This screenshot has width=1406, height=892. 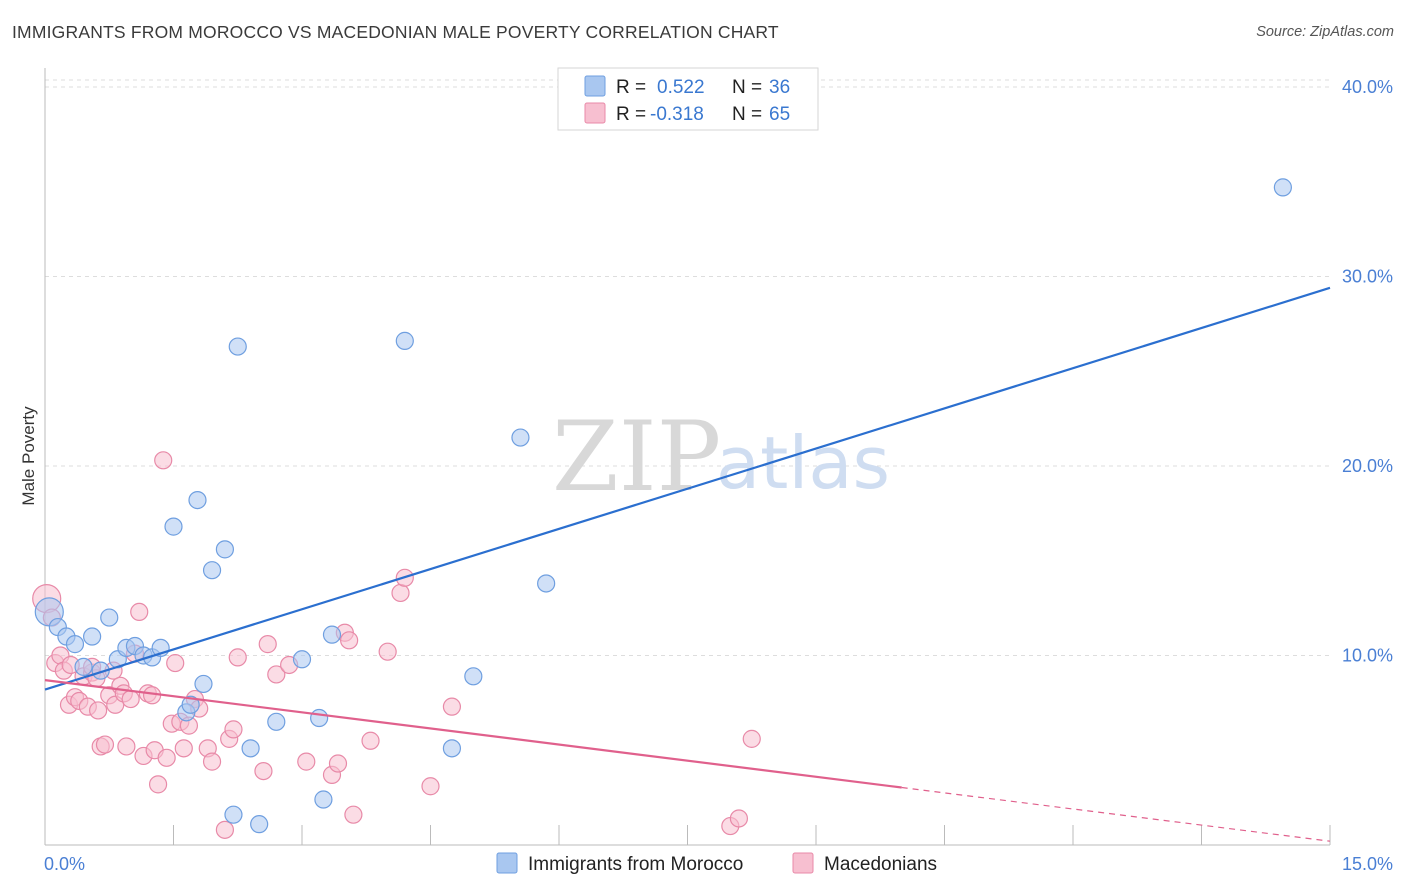 I want to click on legend-r-label-1: R =, so click(x=631, y=87).